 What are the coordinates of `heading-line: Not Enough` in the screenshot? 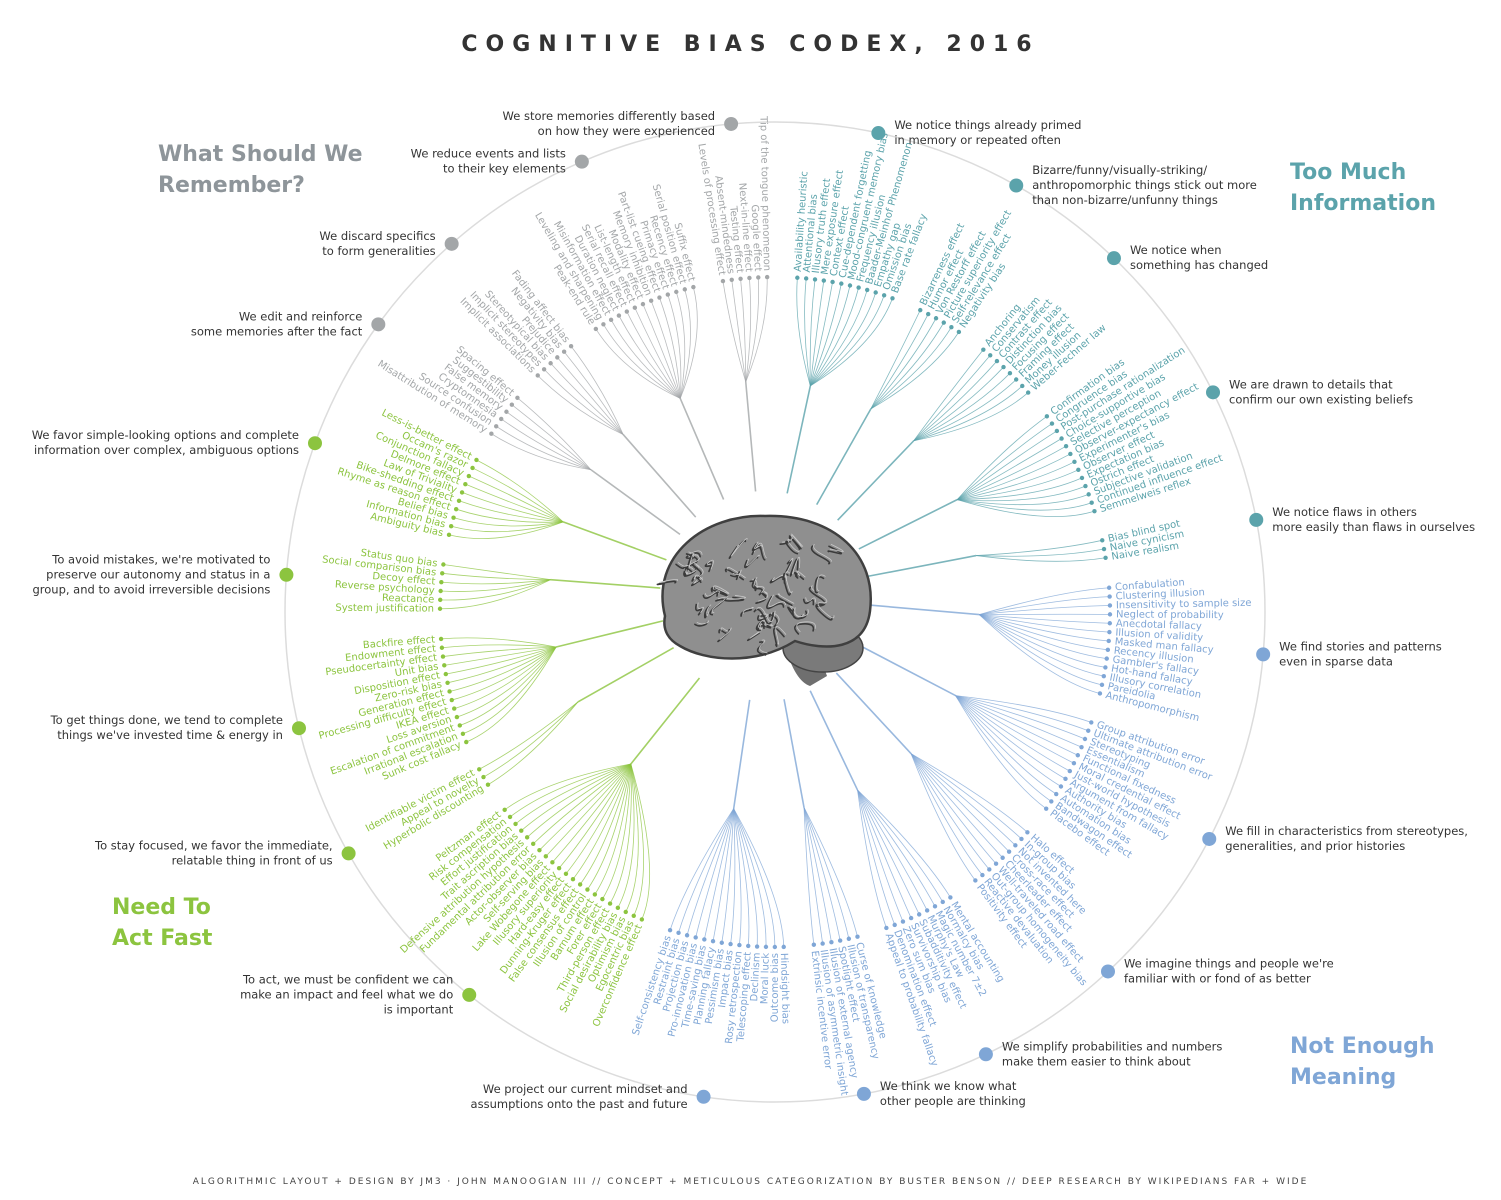 It's located at (1362, 1046).